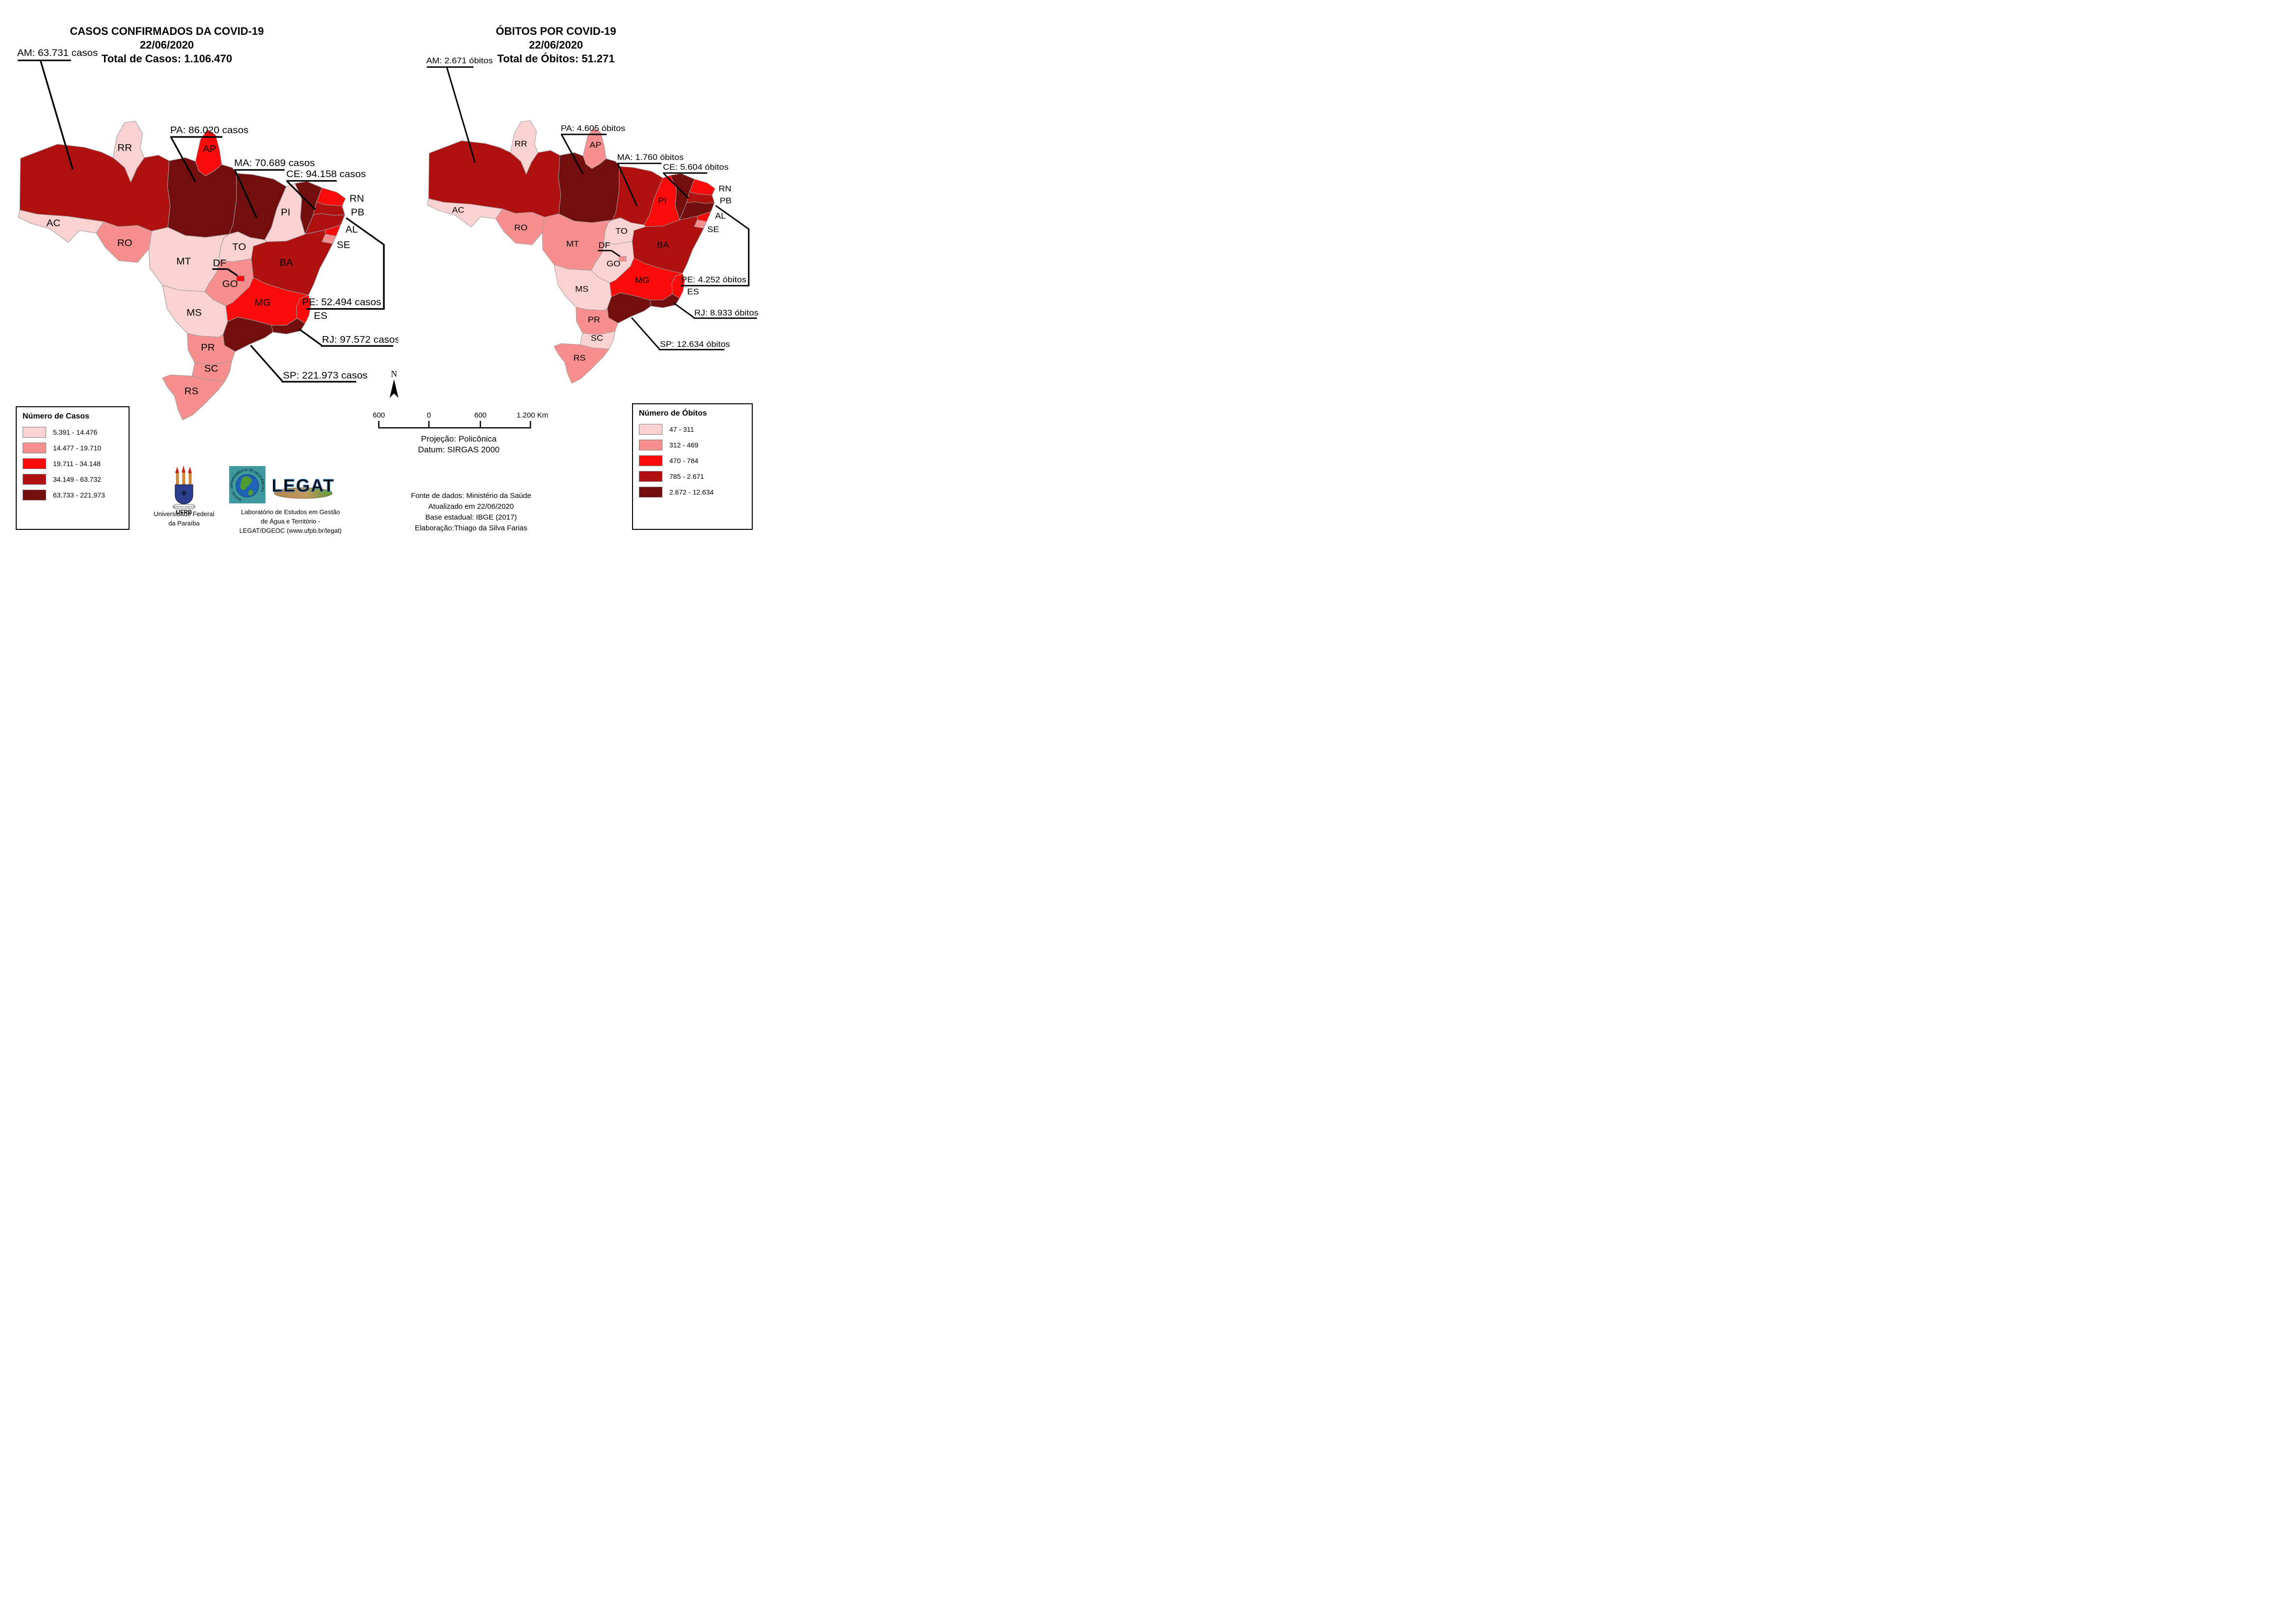  I want to click on legend-label-4: 34.149 - 63.732, so click(77, 479).